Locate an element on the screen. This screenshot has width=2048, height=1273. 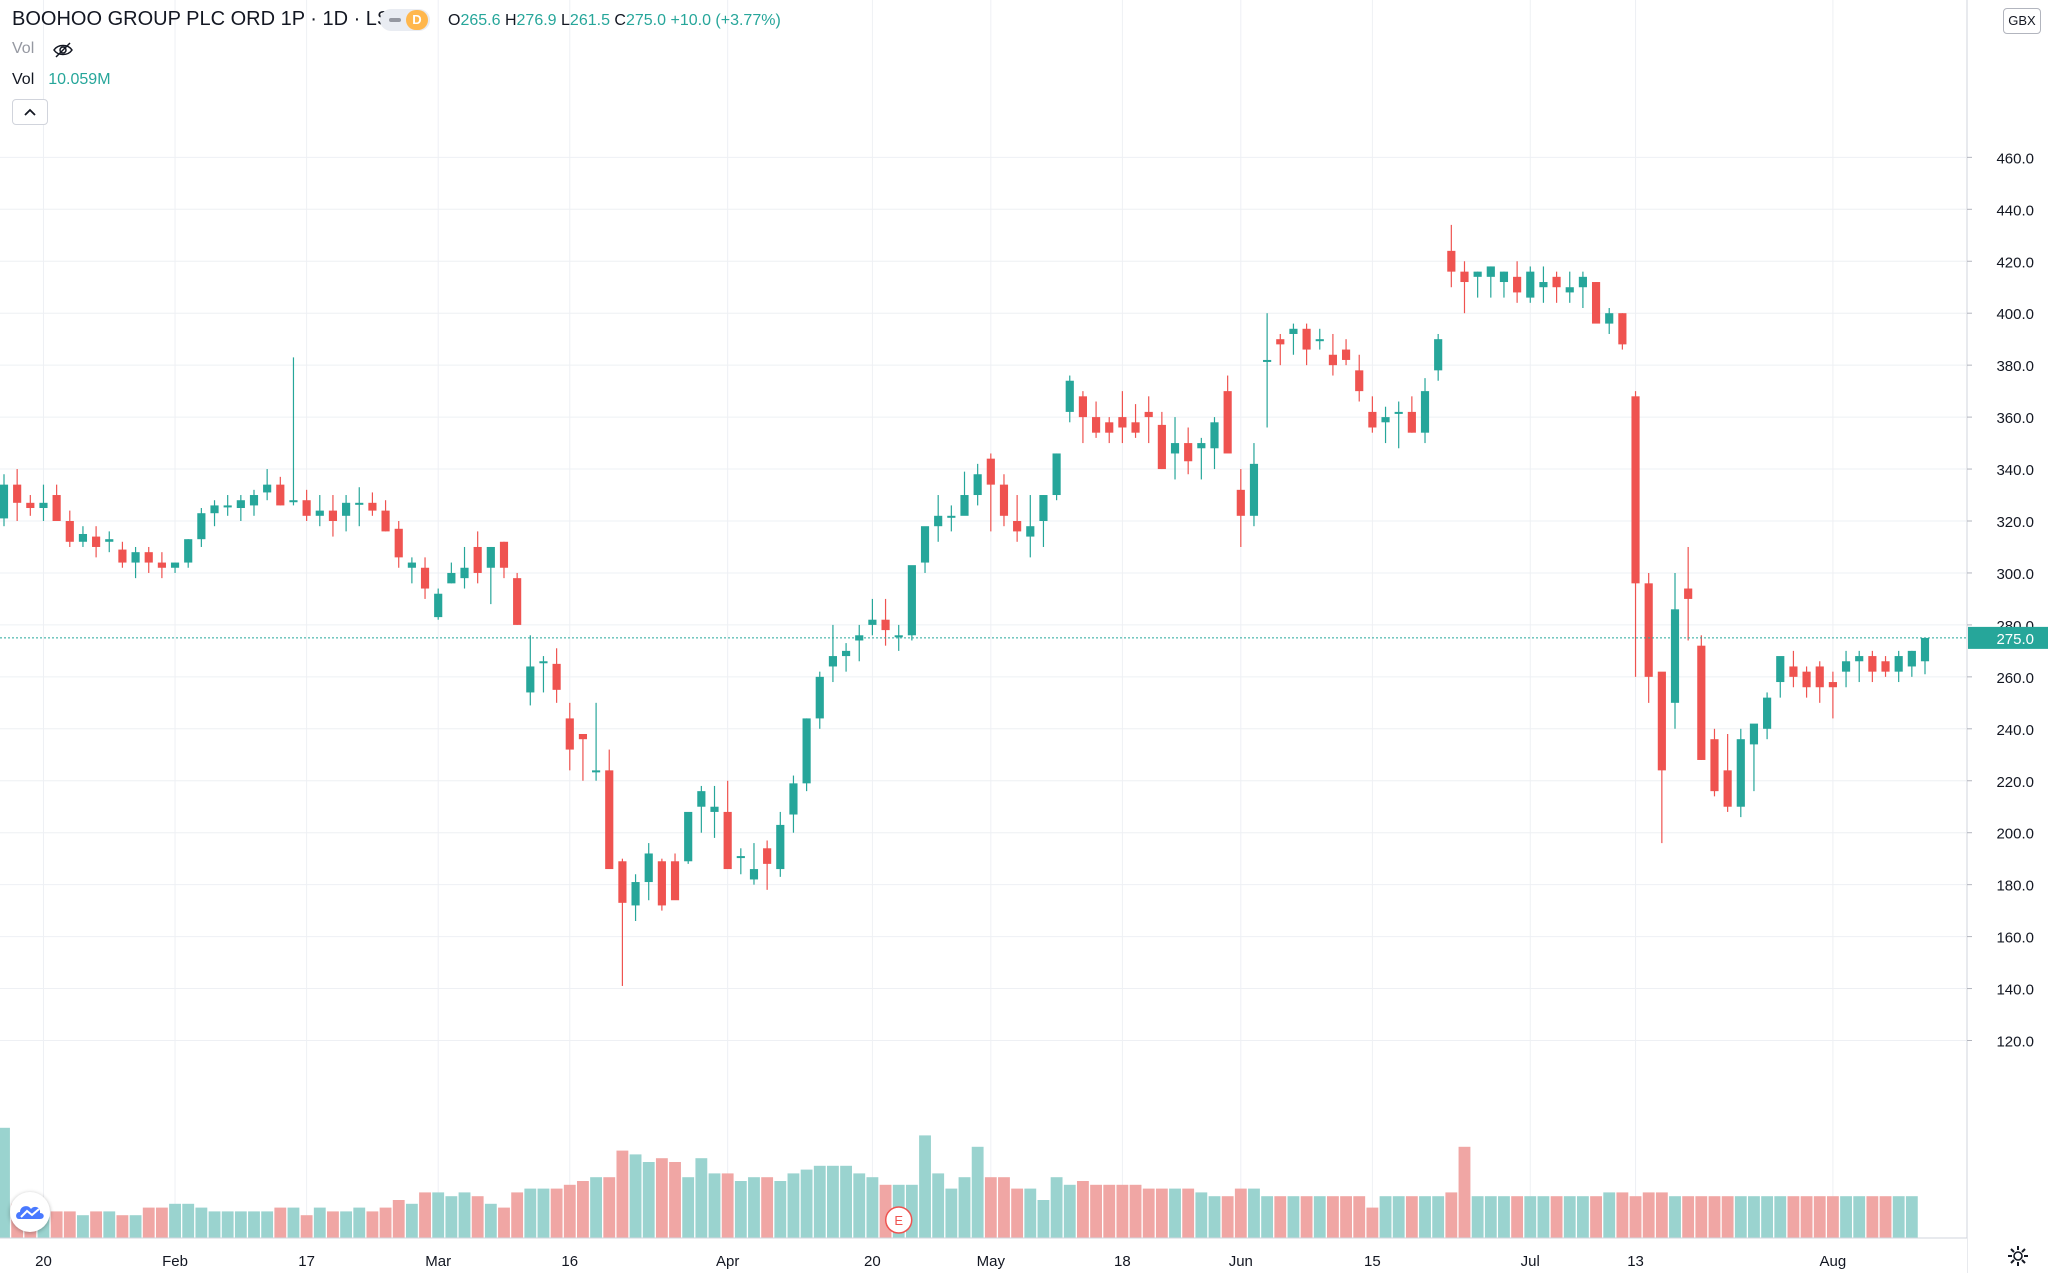
tradingview-logo is located at coordinates (30, 1212).